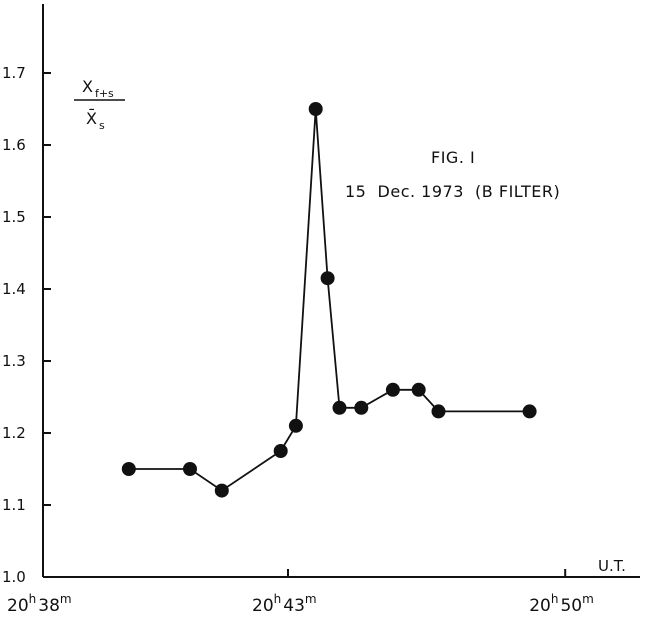  I want to click on figure-subtitle: 15 Dec. 1973 (B FILTER), so click(452, 191).